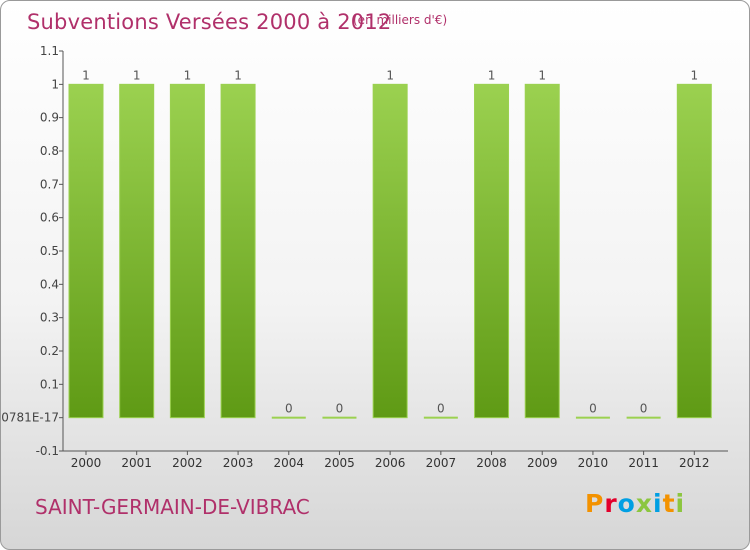 The image size is (750, 550). What do you see at coordinates (593, 463) in the screenshot?
I see `x-tick-label-2010: 2010` at bounding box center [593, 463].